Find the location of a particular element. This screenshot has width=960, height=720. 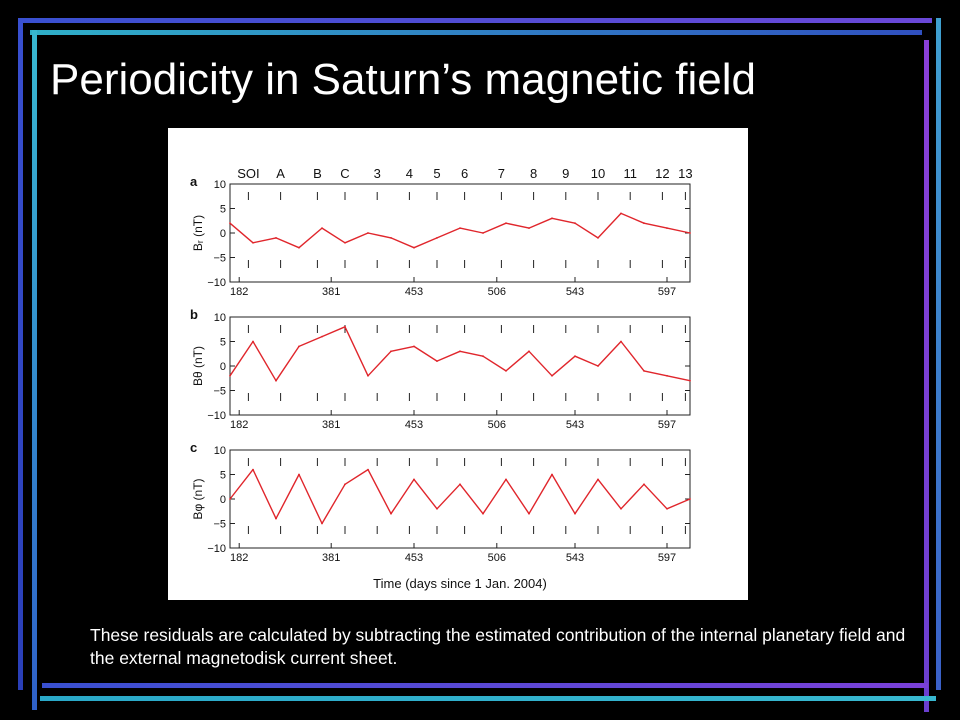

orbit-label: C is located at coordinates (344, 173).